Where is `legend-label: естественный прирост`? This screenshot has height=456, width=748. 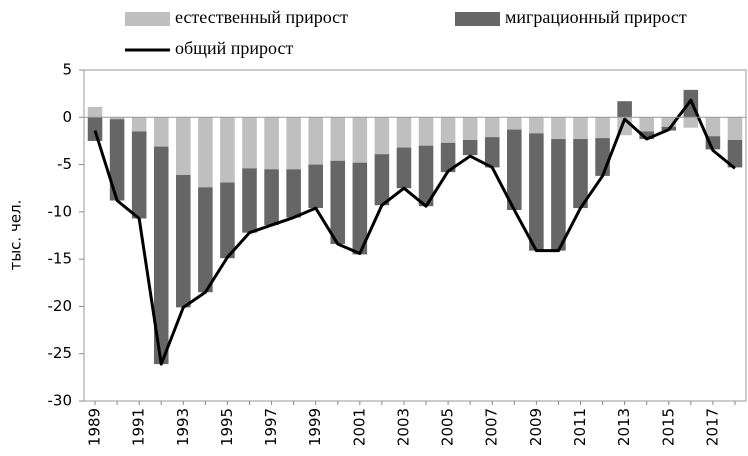
legend-label: естественный прирост is located at coordinates (261, 17).